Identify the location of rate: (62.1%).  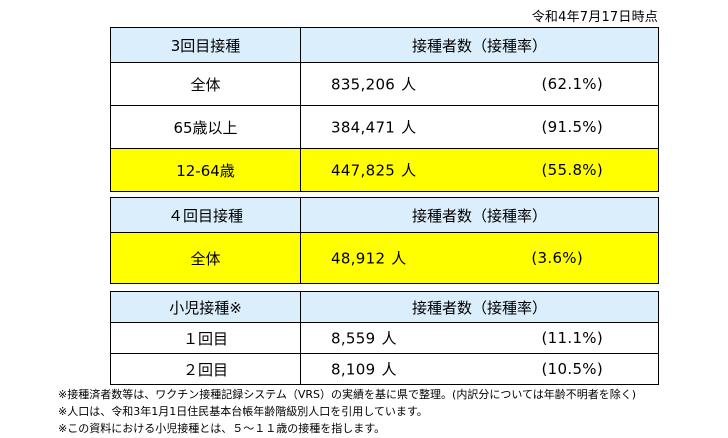
(572, 84).